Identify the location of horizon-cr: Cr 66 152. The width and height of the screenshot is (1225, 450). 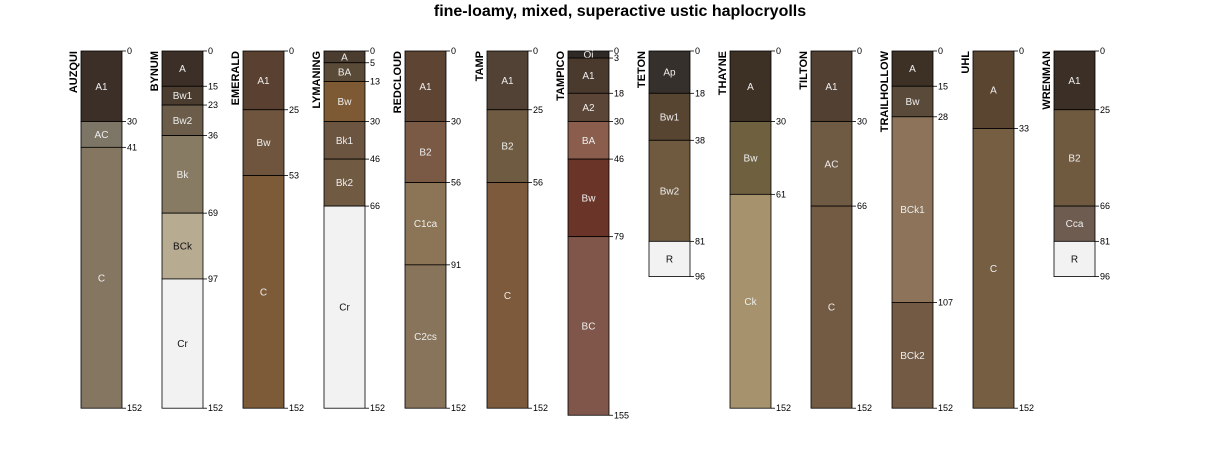
(354, 307).